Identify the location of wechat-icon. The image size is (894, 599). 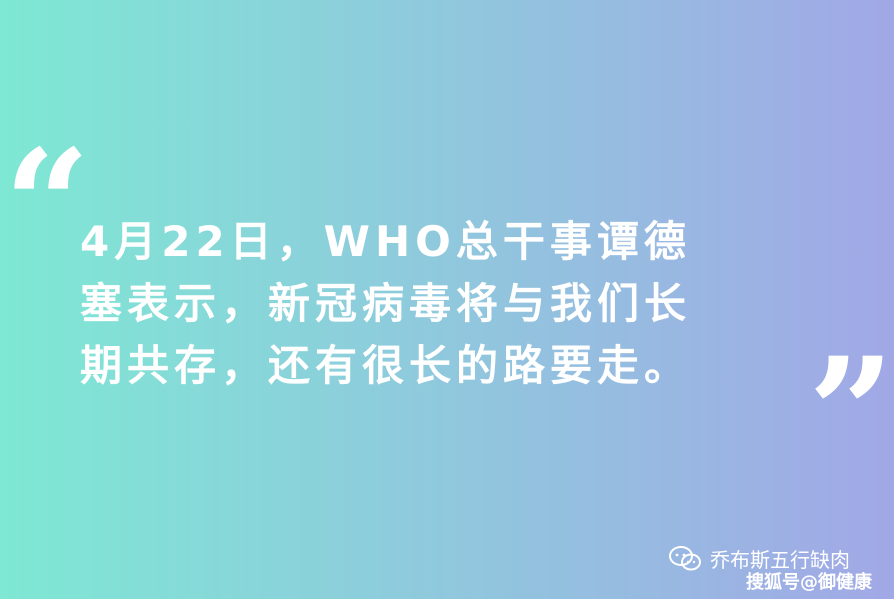
(685, 557).